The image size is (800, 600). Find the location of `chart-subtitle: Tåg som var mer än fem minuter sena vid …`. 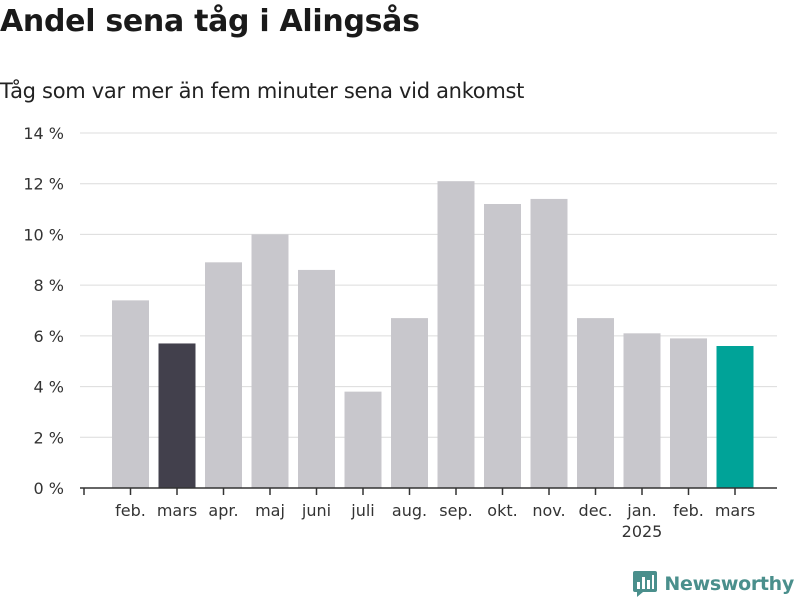

chart-subtitle: Tåg som var mer än fem minuter sena vid … is located at coordinates (262, 91).